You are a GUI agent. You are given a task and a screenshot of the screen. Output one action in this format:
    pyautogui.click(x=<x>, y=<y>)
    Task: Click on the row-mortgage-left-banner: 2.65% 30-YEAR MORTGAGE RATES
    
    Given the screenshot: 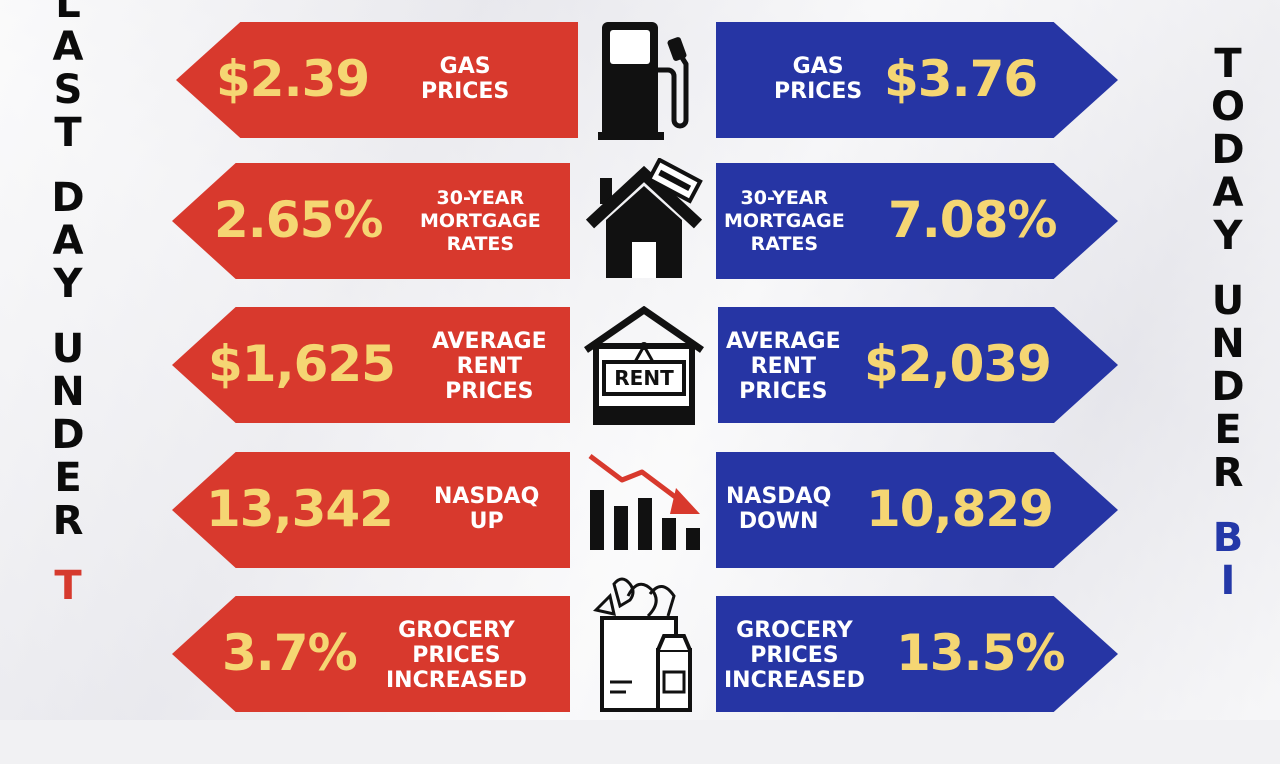 What is the action you would take?
    pyautogui.click(x=371, y=221)
    